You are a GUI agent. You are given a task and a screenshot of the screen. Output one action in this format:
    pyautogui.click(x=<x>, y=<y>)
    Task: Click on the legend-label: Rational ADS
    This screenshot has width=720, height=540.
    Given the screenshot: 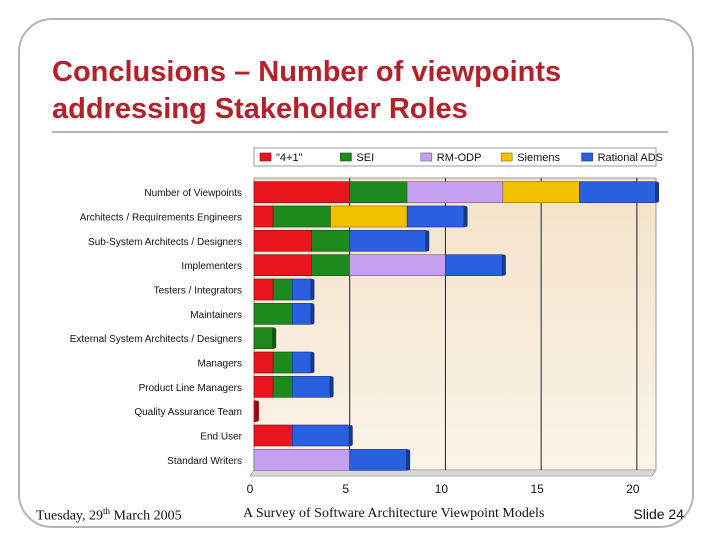 What is the action you would take?
    pyautogui.click(x=630, y=158)
    